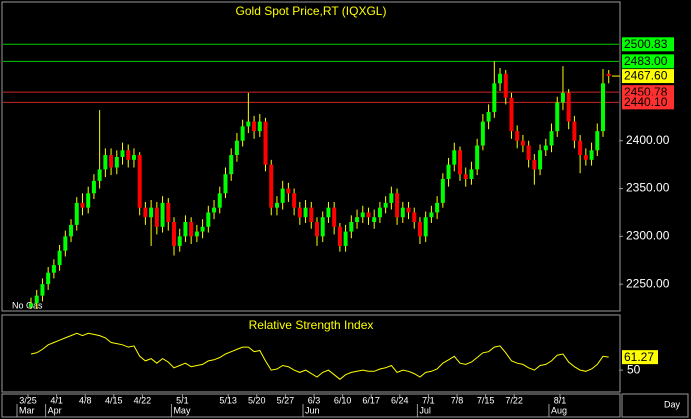 Image resolution: width=691 pixels, height=419 pixels. I want to click on x-tick-label: 5/27, so click(286, 400).